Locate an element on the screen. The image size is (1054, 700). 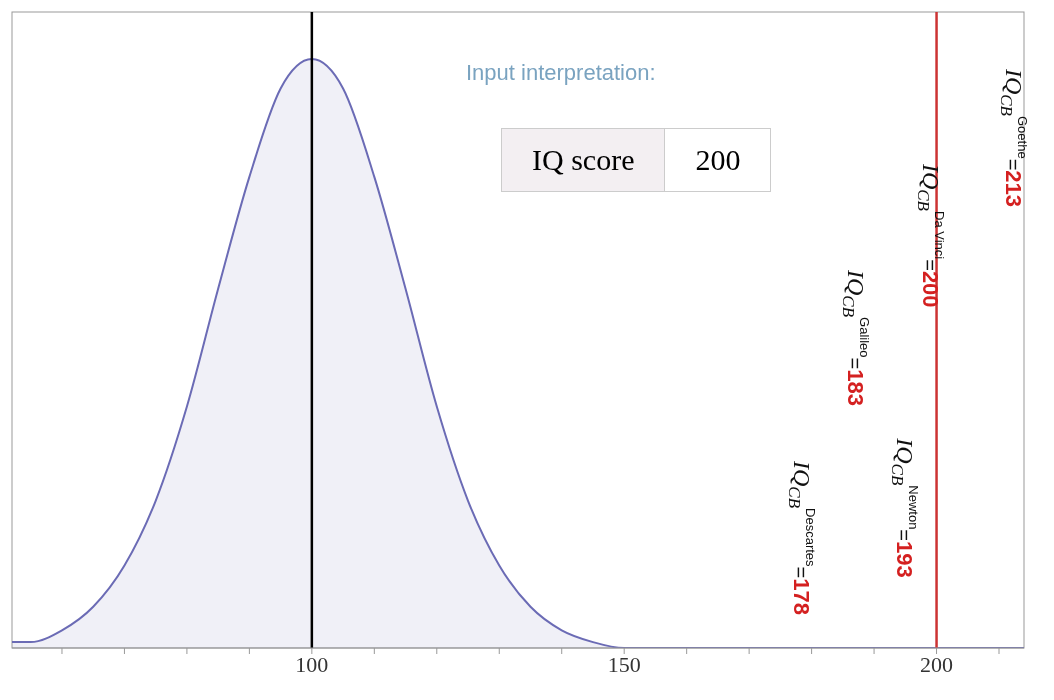
x-tick-label: 100 is located at coordinates (312, 664).